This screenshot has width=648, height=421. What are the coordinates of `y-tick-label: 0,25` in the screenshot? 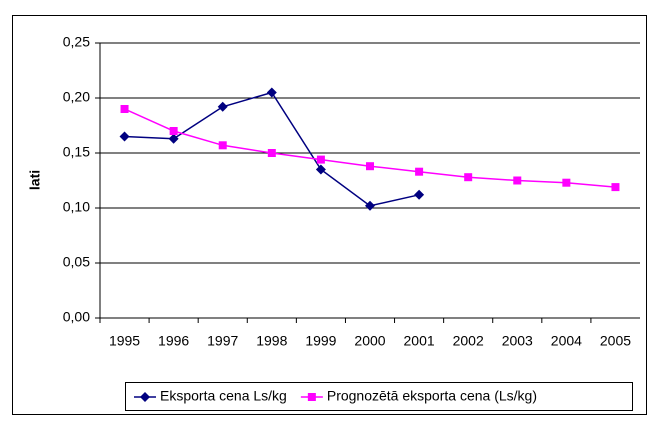 It's located at (76, 42).